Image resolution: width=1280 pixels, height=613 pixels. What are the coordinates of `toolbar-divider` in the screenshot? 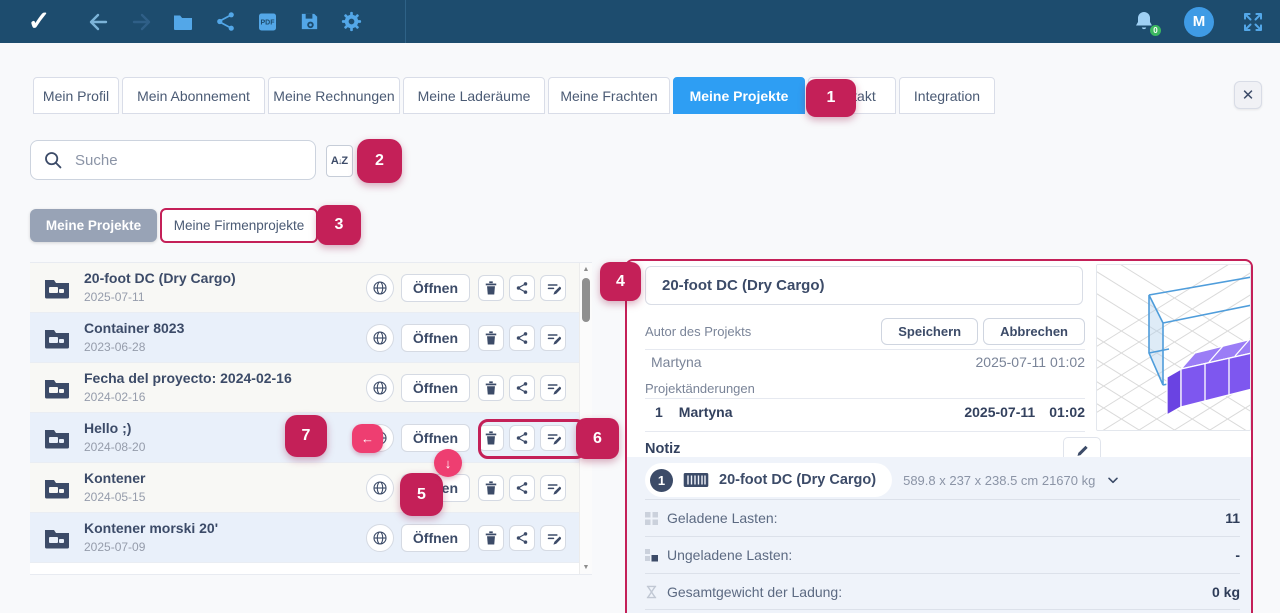 It's located at (405, 21).